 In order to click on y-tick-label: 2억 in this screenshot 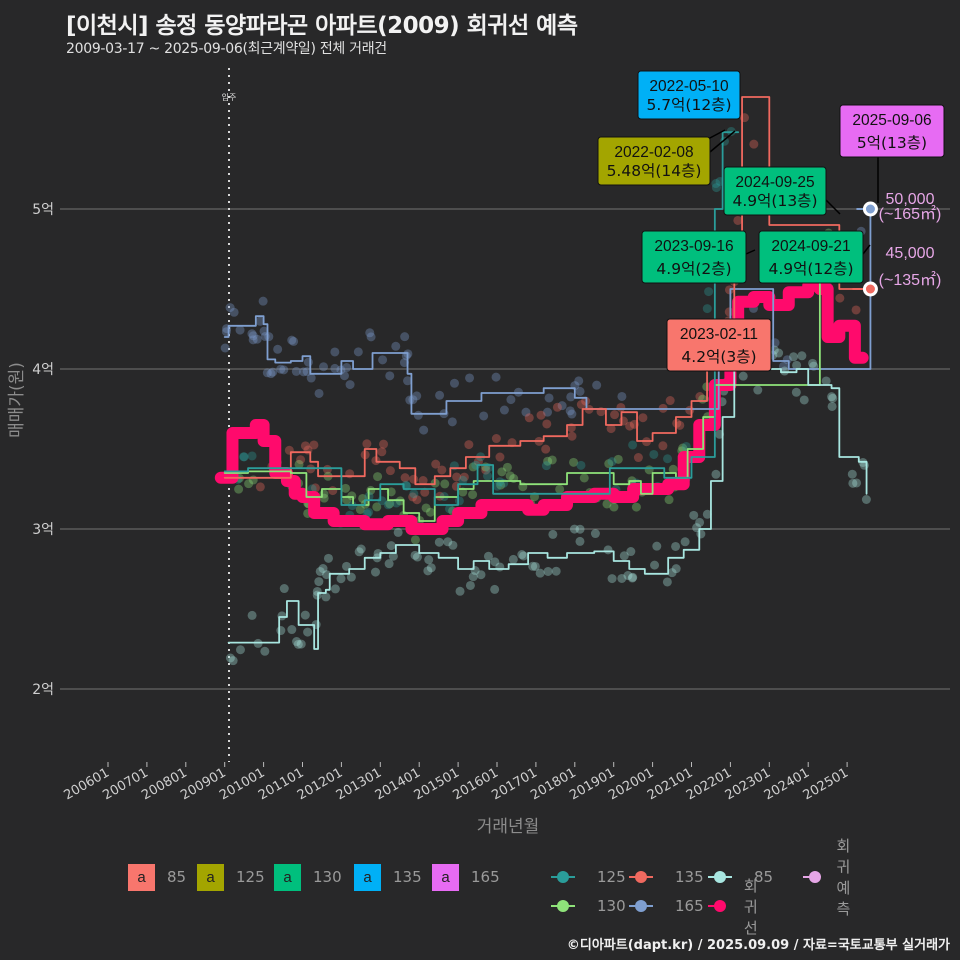, I will do `click(43, 690)`.